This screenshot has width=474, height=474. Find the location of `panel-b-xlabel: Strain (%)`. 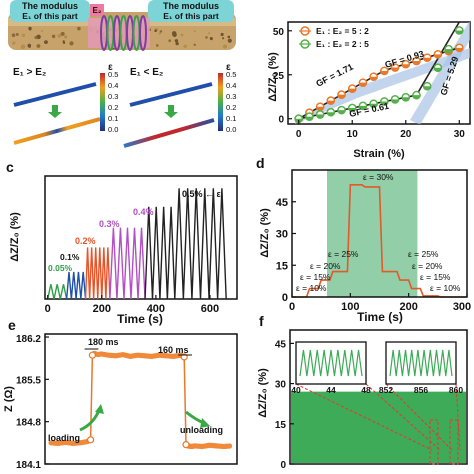

panel-b-xlabel: Strain (%) is located at coordinates (379, 154).